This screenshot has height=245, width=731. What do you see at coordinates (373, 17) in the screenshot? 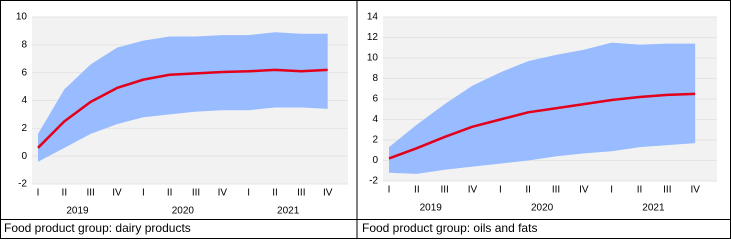
I see `y-tick-label: 14` at bounding box center [373, 17].